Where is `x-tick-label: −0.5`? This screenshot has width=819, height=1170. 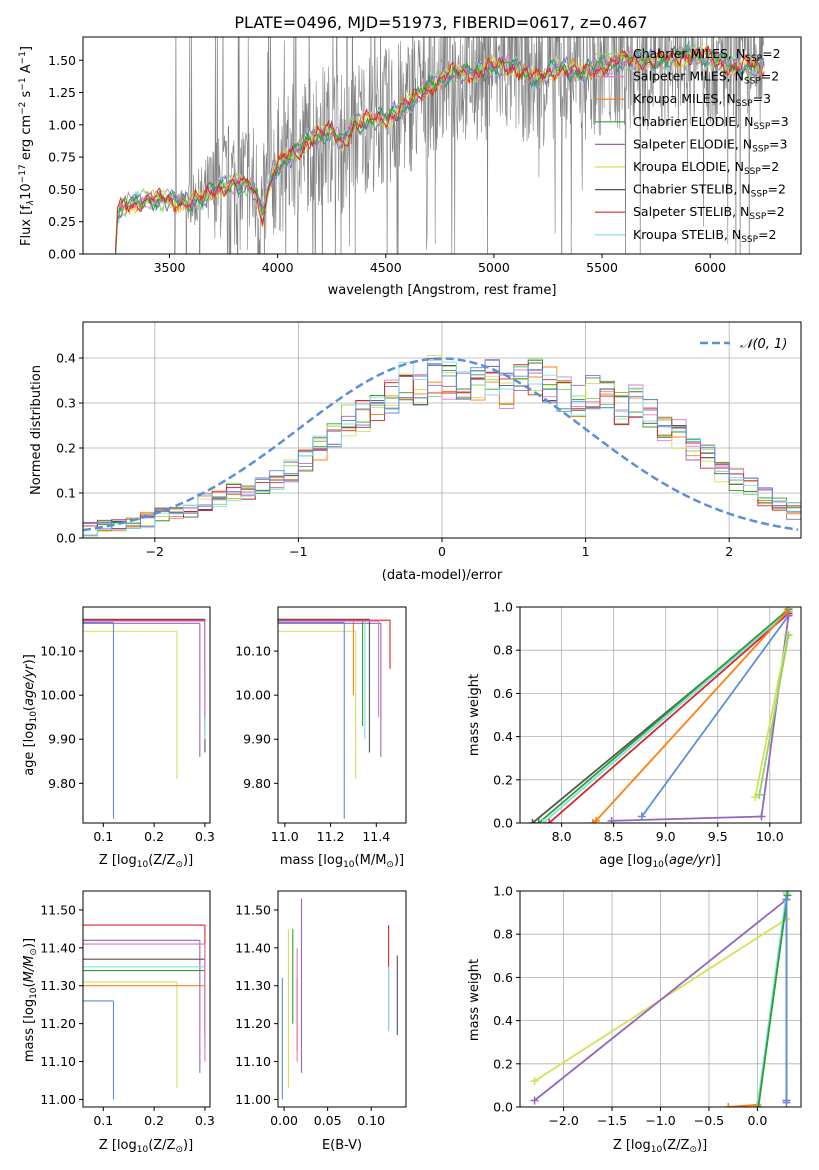 x-tick-label: −0.5 is located at coordinates (709, 1120).